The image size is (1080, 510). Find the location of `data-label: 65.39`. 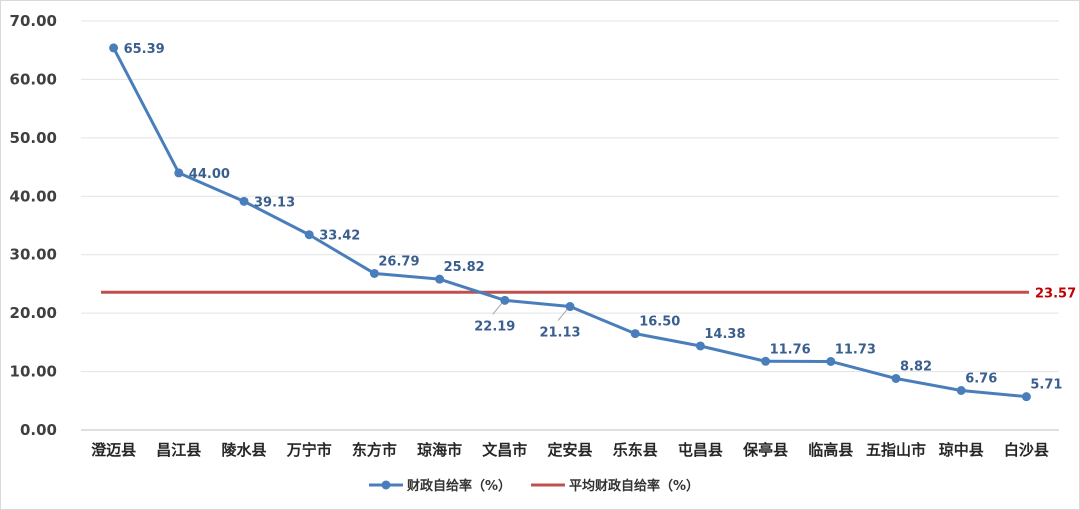

data-label: 65.39 is located at coordinates (144, 49).